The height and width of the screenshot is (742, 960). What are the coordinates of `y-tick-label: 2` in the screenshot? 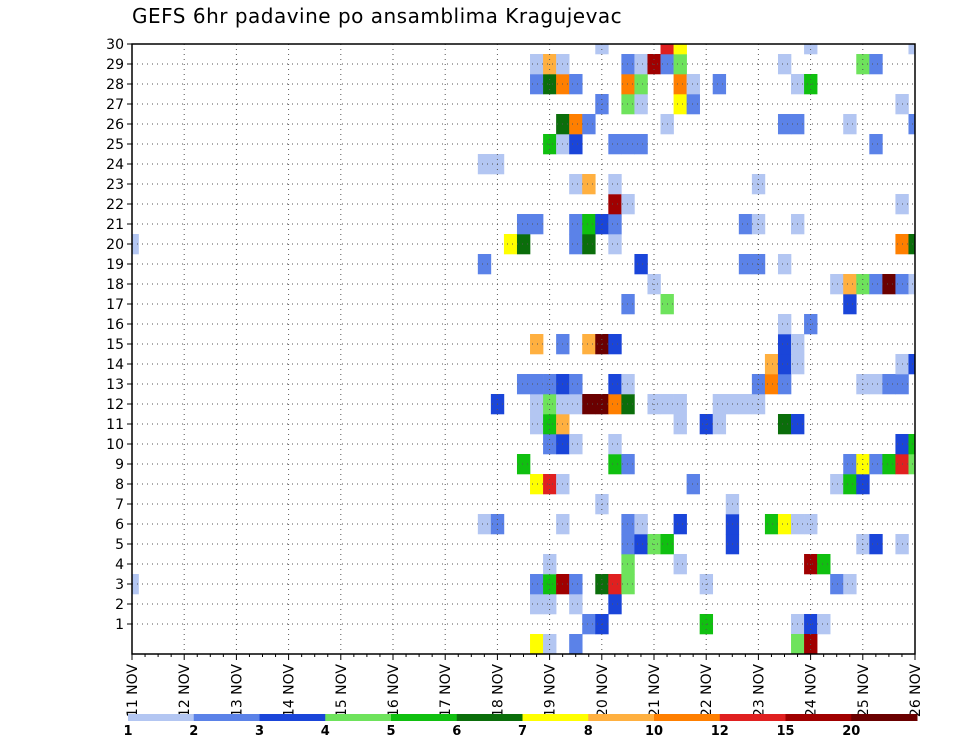 It's located at (119, 605).